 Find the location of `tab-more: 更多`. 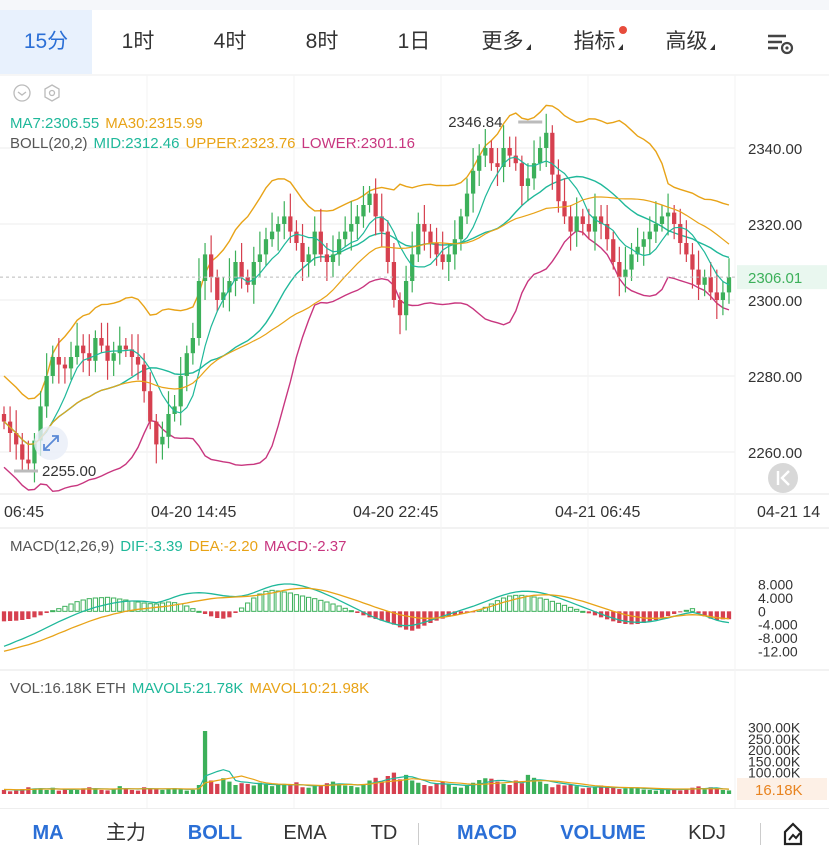

tab-more: 更多 is located at coordinates (506, 42).